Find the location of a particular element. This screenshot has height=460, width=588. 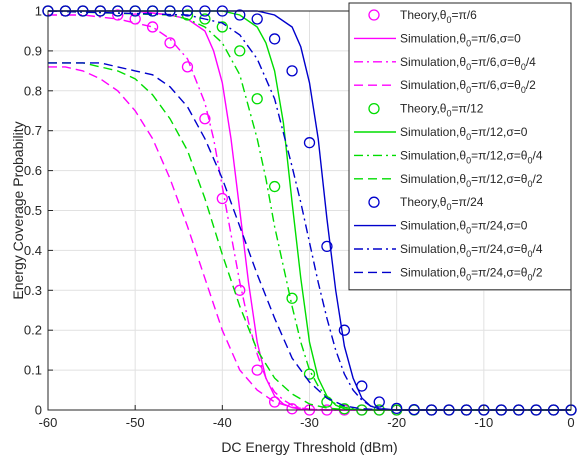

legend-label: Simulation,θ0​=π/24,σ=θ0​/4 is located at coordinates (471, 250).